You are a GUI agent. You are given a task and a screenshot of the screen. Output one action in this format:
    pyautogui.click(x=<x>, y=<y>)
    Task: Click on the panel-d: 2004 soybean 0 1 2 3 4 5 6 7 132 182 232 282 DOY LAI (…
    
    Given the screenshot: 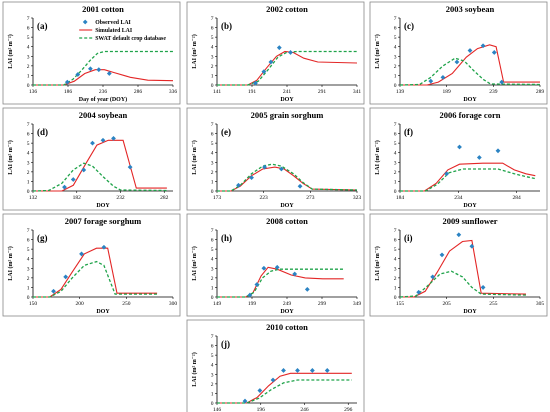 What is the action you would take?
    pyautogui.click(x=91, y=159)
    